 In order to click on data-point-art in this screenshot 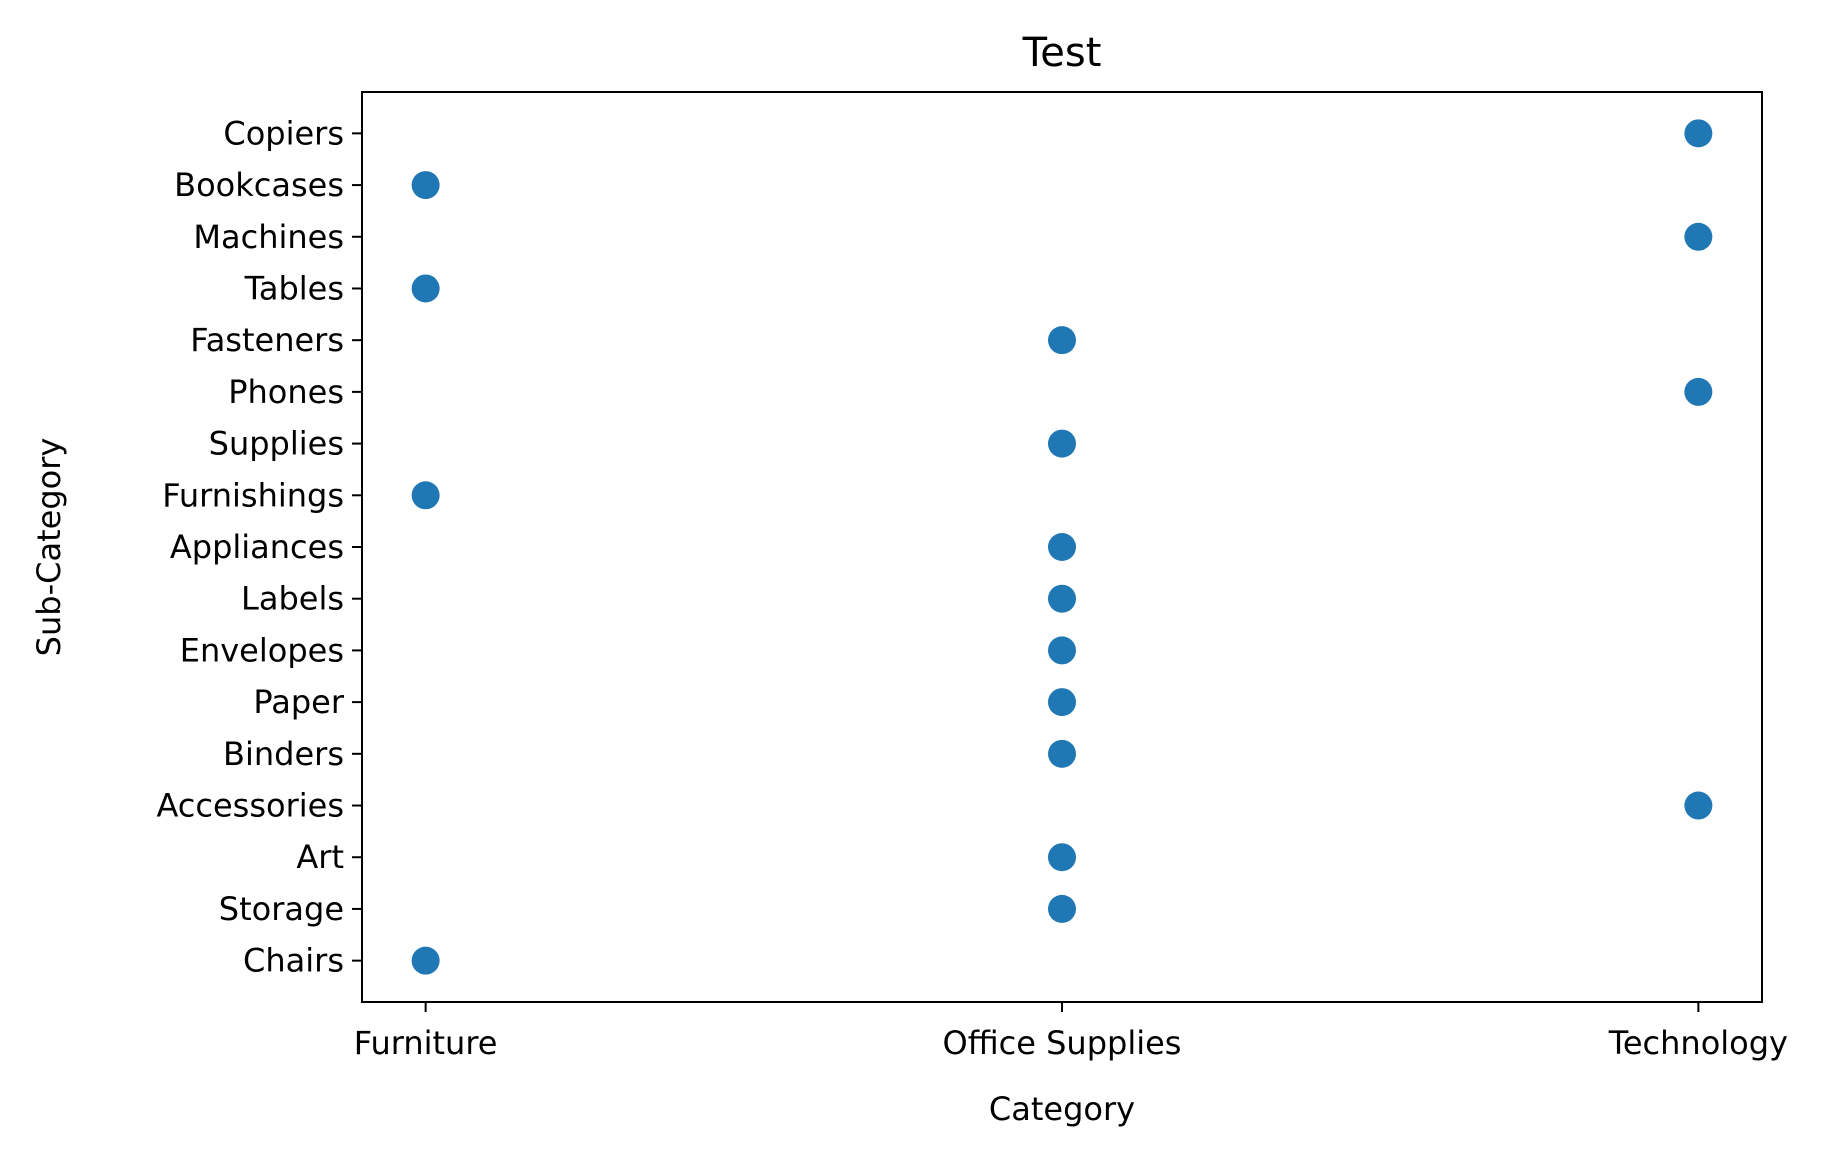, I will do `click(1062, 857)`.